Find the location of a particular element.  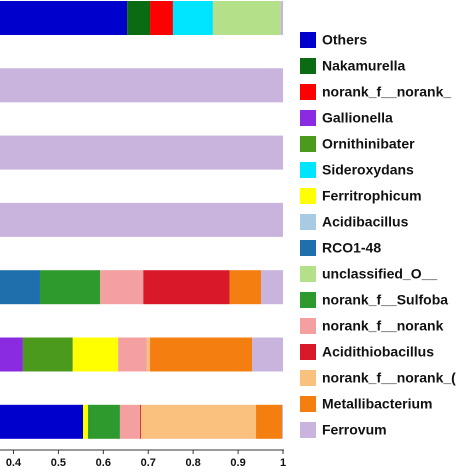

legend-label: Metallibacterium is located at coordinates (377, 404).